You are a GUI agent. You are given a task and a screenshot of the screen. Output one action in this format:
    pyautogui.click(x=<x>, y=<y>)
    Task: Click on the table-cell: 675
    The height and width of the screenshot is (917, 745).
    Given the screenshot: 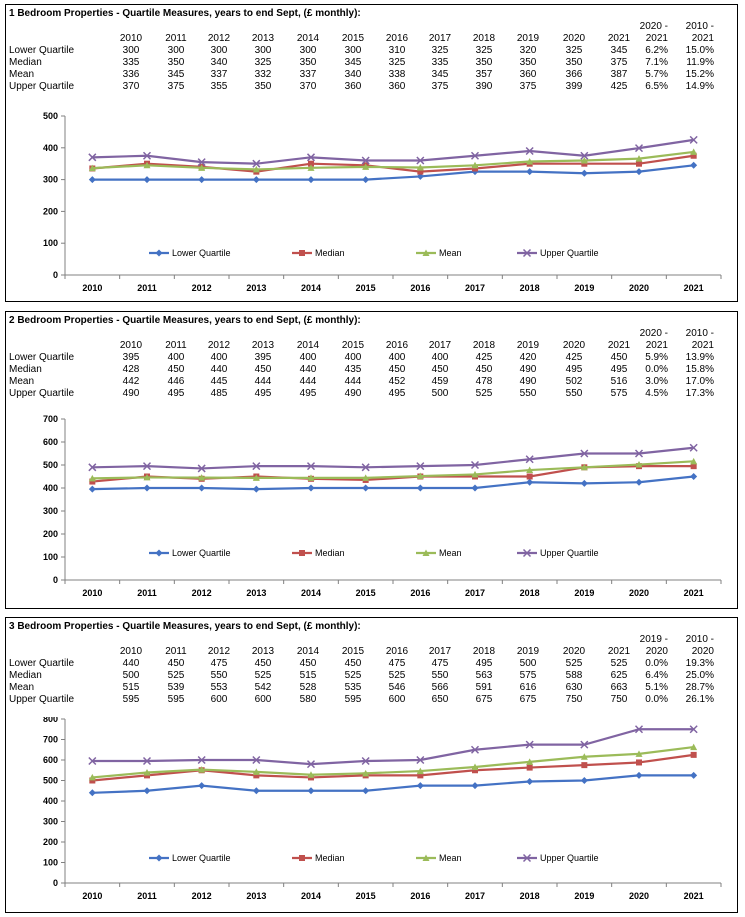 What is the action you would take?
    pyautogui.click(x=484, y=699)
    